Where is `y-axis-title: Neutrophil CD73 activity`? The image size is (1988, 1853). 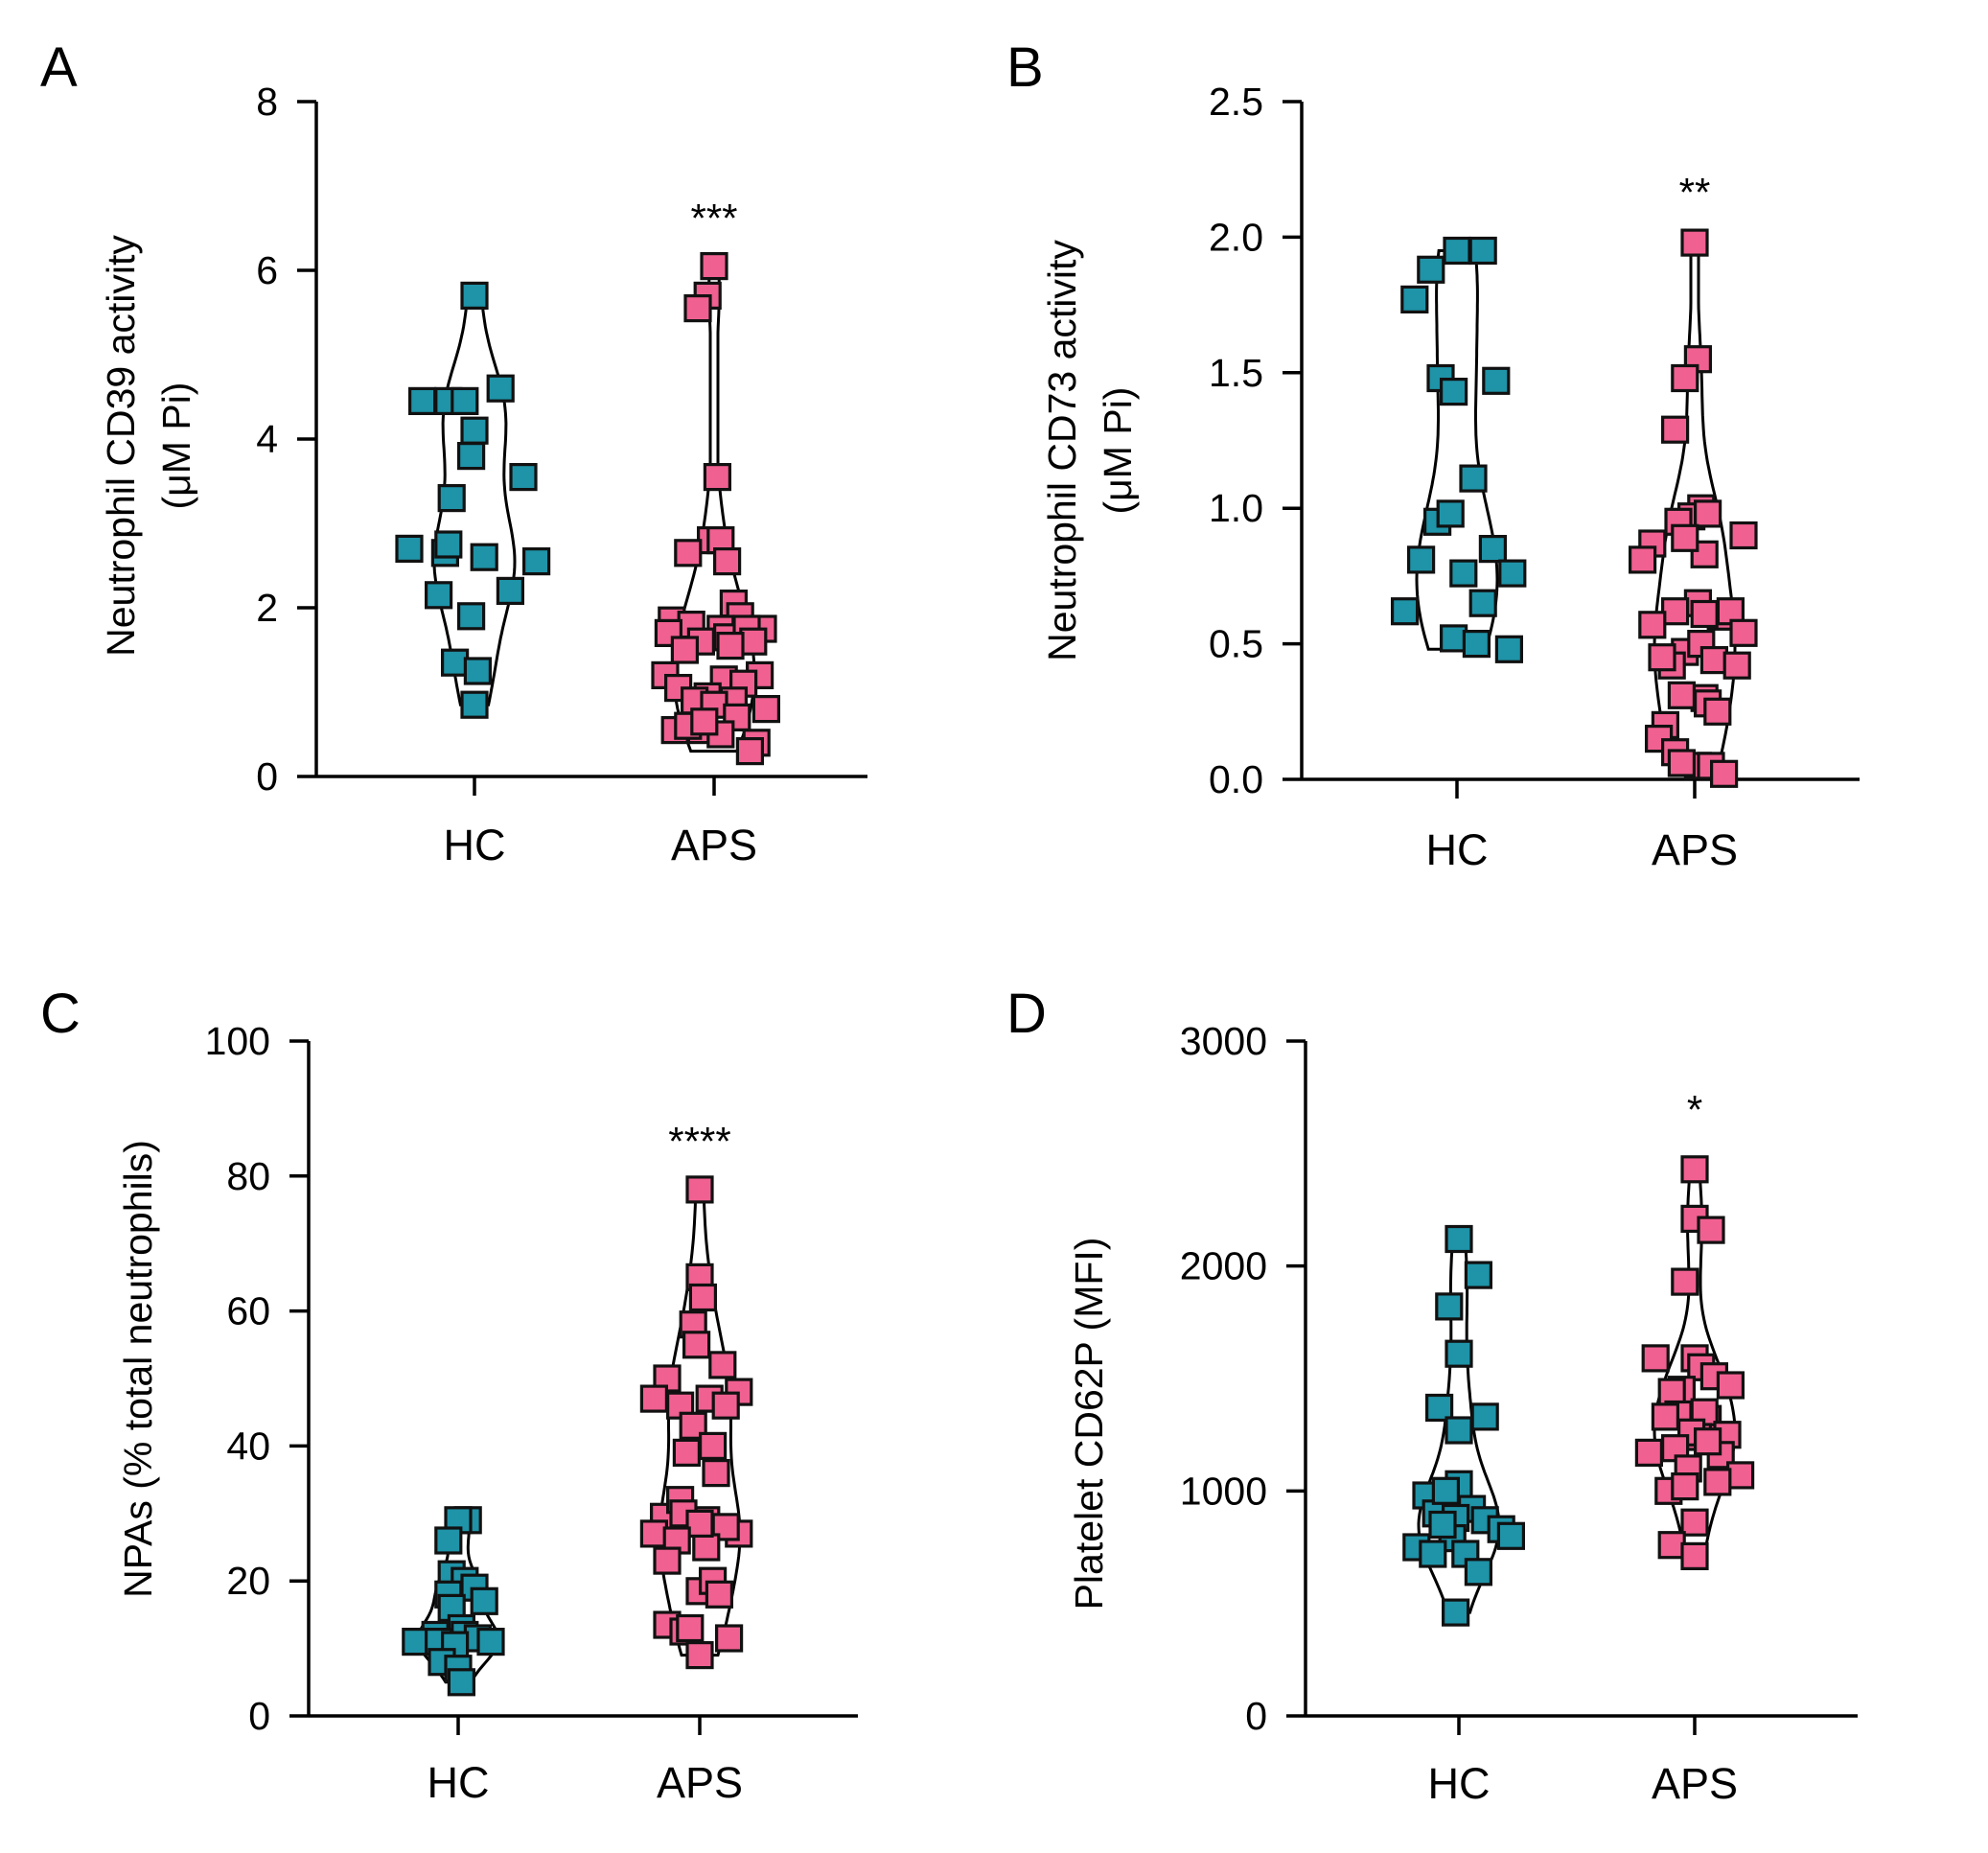
y-axis-title: Neutrophil CD73 activity is located at coordinates (1062, 450).